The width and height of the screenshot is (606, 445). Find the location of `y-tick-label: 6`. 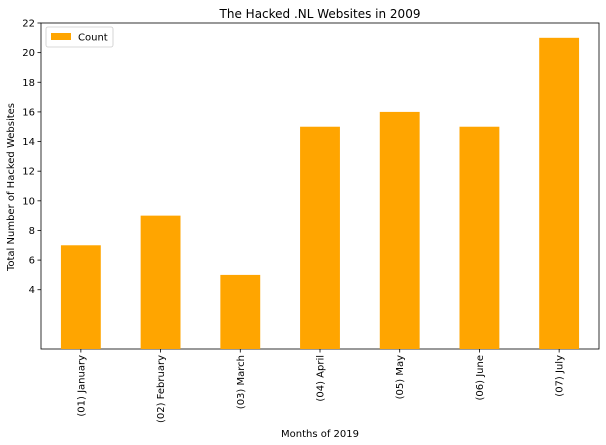

y-tick-label: 6 is located at coordinates (32, 261).